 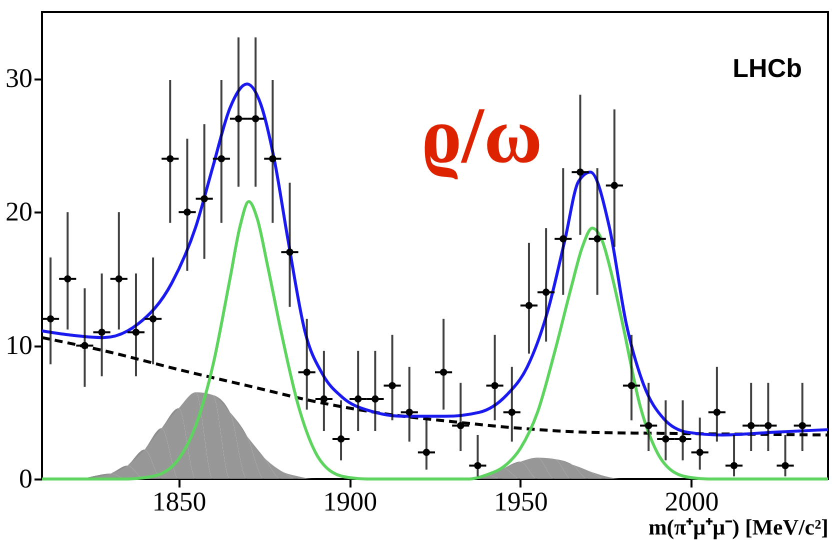 What do you see at coordinates (521, 501) in the screenshot?
I see `x-tick-label: 1950` at bounding box center [521, 501].